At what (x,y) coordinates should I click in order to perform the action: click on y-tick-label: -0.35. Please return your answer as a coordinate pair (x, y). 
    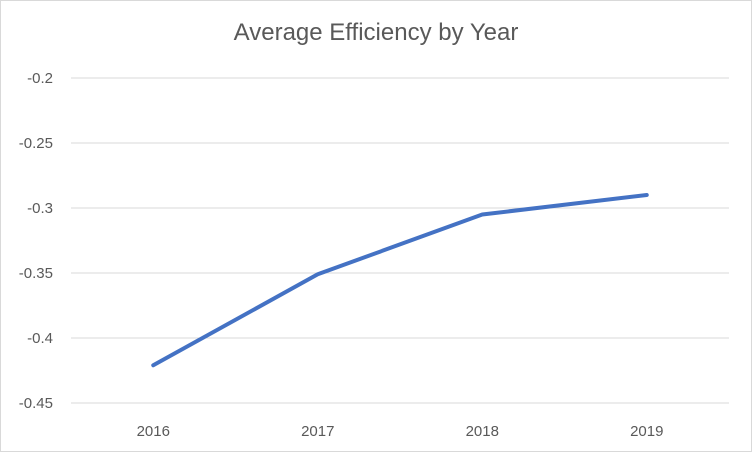
    Looking at the image, I should click on (36, 273).